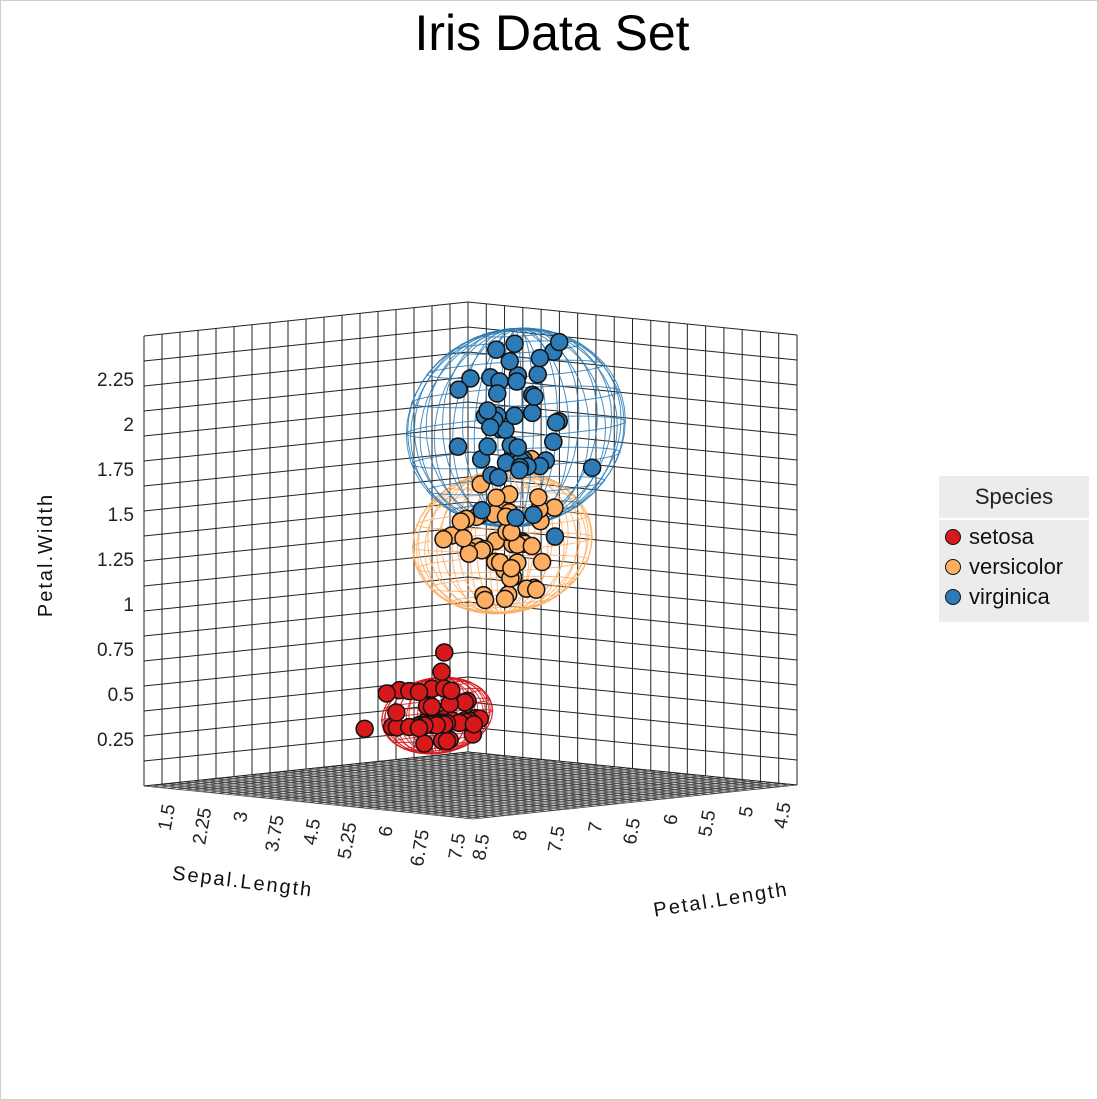 This screenshot has height=1100, width=1098. What do you see at coordinates (481, 847) in the screenshot?
I see `x-tick-label: 8.5` at bounding box center [481, 847].